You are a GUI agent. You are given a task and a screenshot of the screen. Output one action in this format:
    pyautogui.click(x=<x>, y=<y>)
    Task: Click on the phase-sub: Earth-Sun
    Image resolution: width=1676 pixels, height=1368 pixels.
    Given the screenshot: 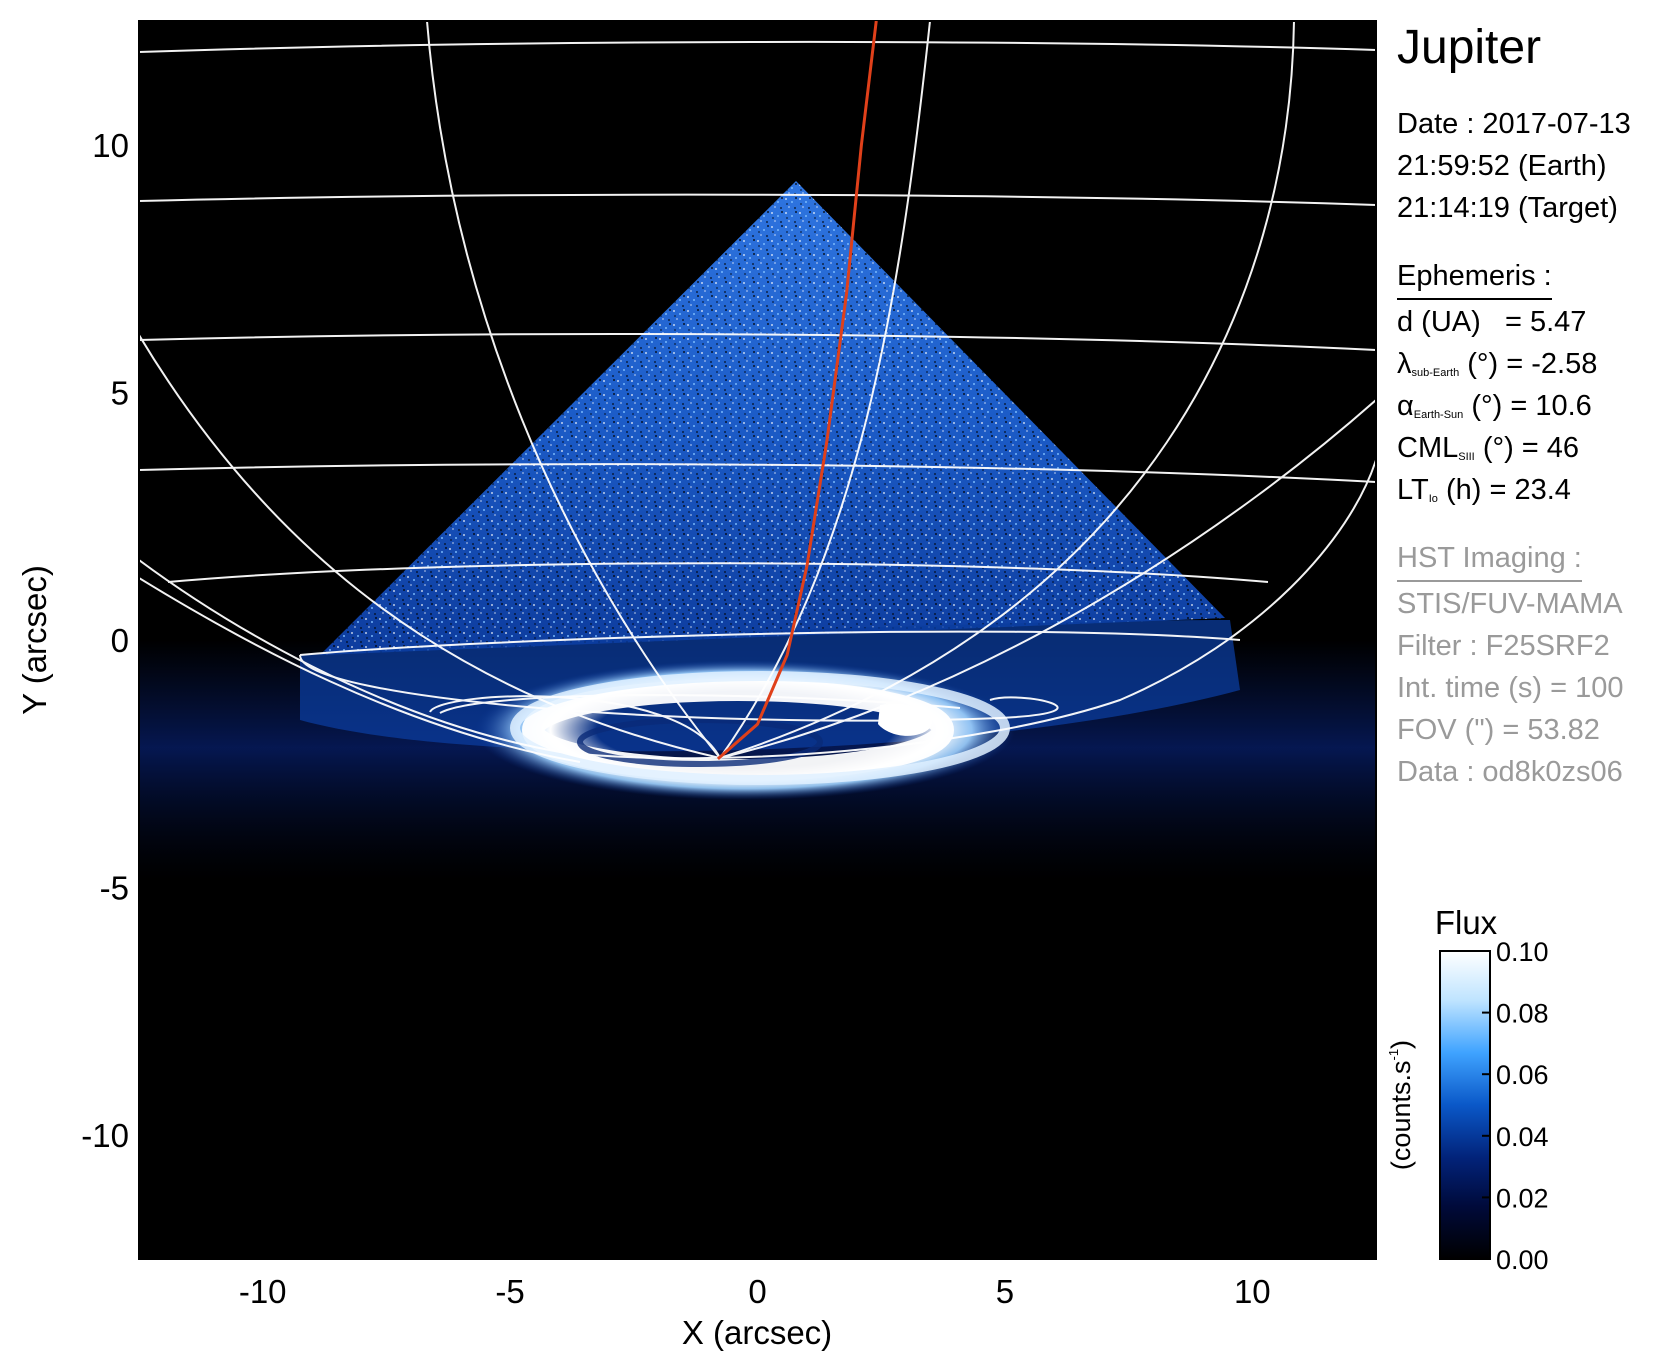 What is the action you would take?
    pyautogui.click(x=1438, y=415)
    